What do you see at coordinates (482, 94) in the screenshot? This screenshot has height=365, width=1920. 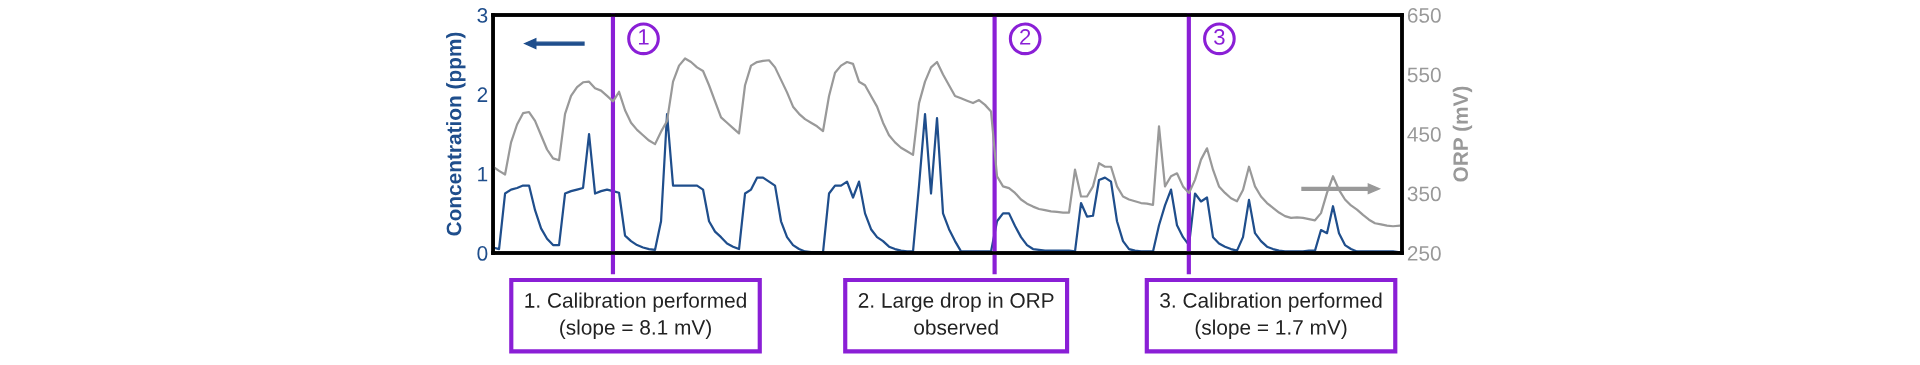 I see `y-tick-label: 2` at bounding box center [482, 94].